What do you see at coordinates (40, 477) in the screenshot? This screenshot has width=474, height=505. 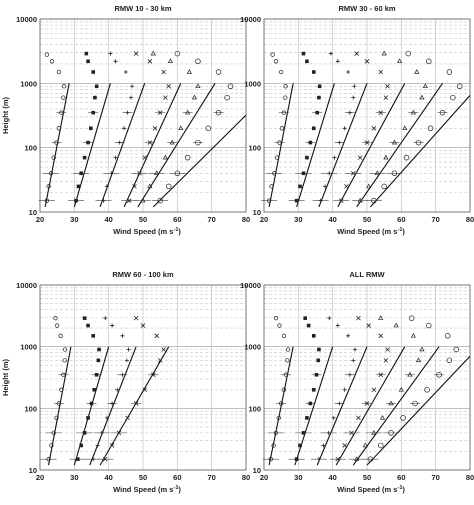 I see `x-tick-label: 20` at bounding box center [40, 477].